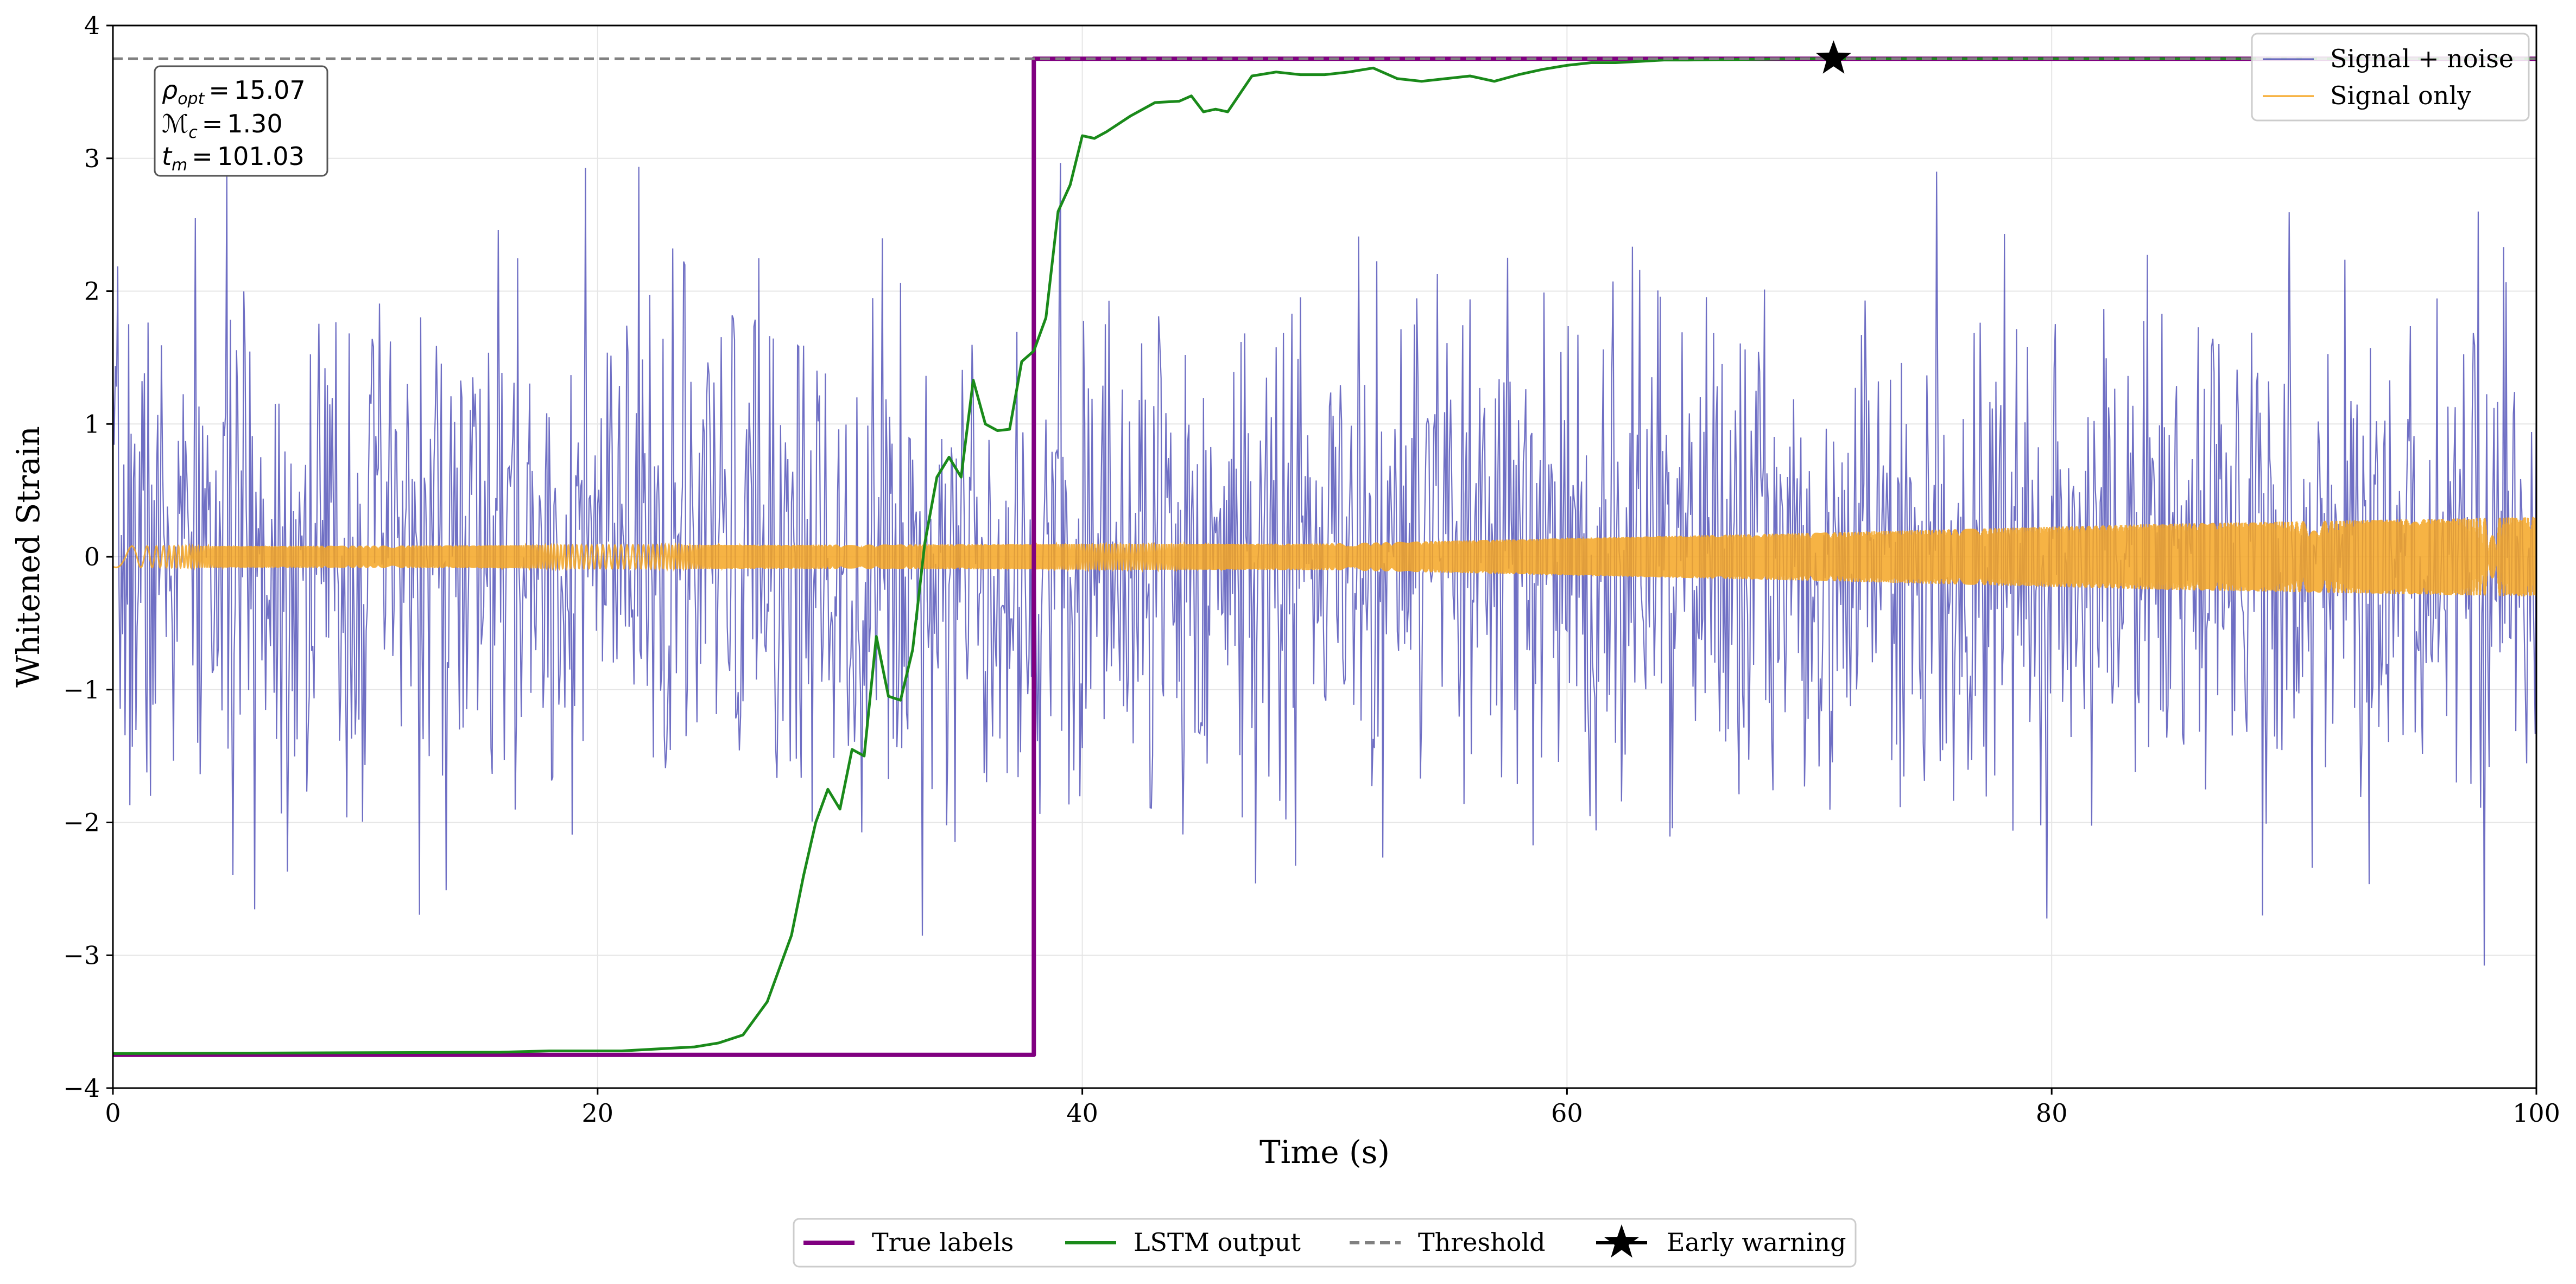 The image size is (2576, 1284). What do you see at coordinates (92, 291) in the screenshot?
I see `y-tick-label: 2` at bounding box center [92, 291].